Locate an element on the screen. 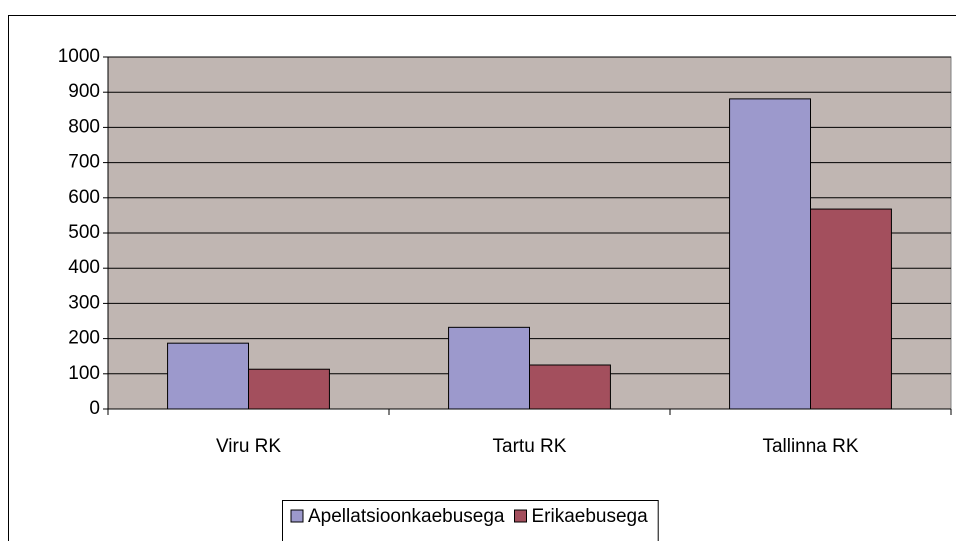 The image size is (956, 541). y-tick-label: 100 is located at coordinates (84, 373).